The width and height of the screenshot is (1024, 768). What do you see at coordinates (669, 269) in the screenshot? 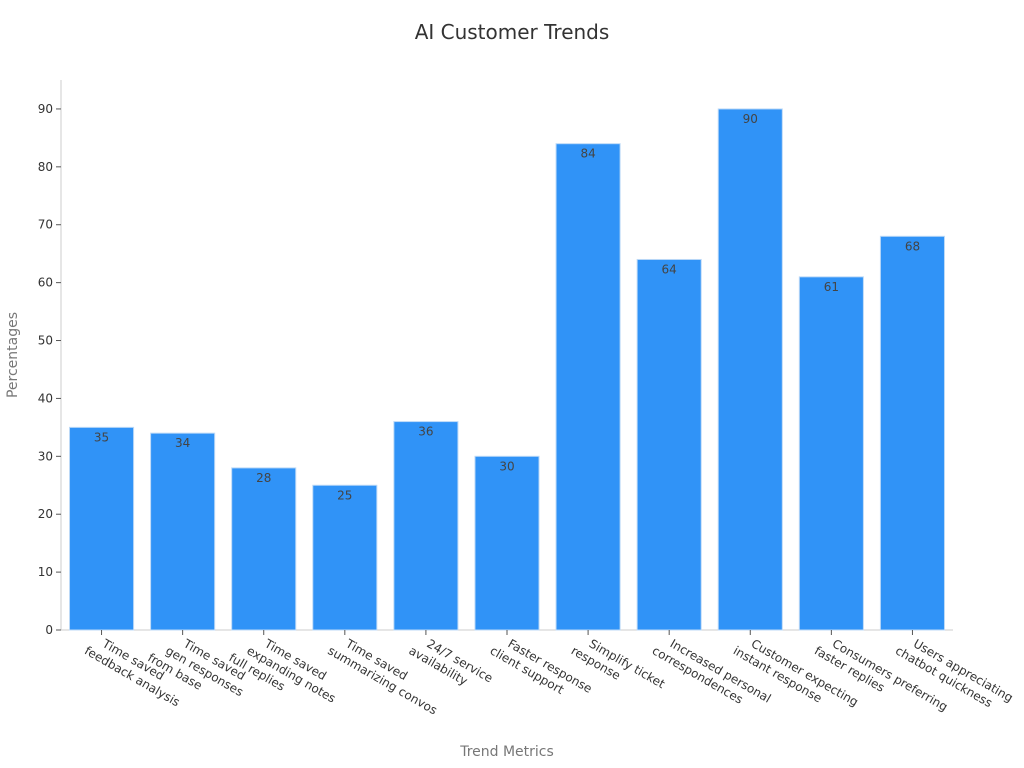
I see `bar-value-label: 64` at bounding box center [669, 269].